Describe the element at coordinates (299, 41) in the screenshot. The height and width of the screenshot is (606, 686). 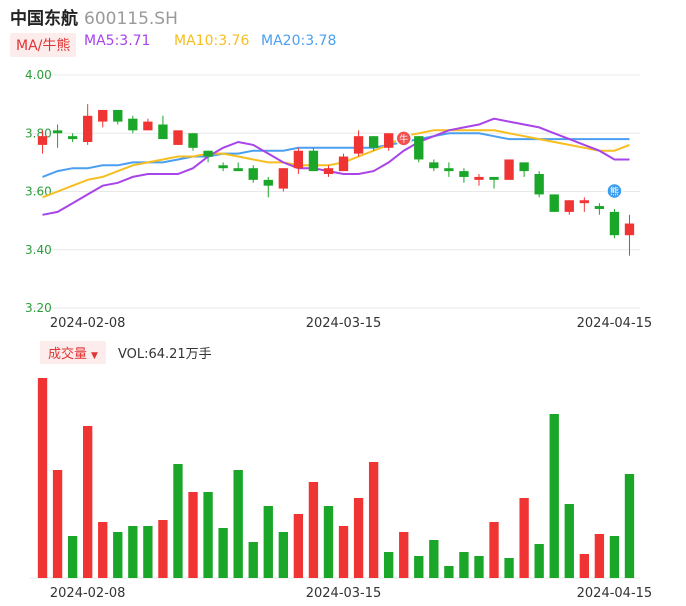
I see `ma20-legend: MA20:3.78` at that location.